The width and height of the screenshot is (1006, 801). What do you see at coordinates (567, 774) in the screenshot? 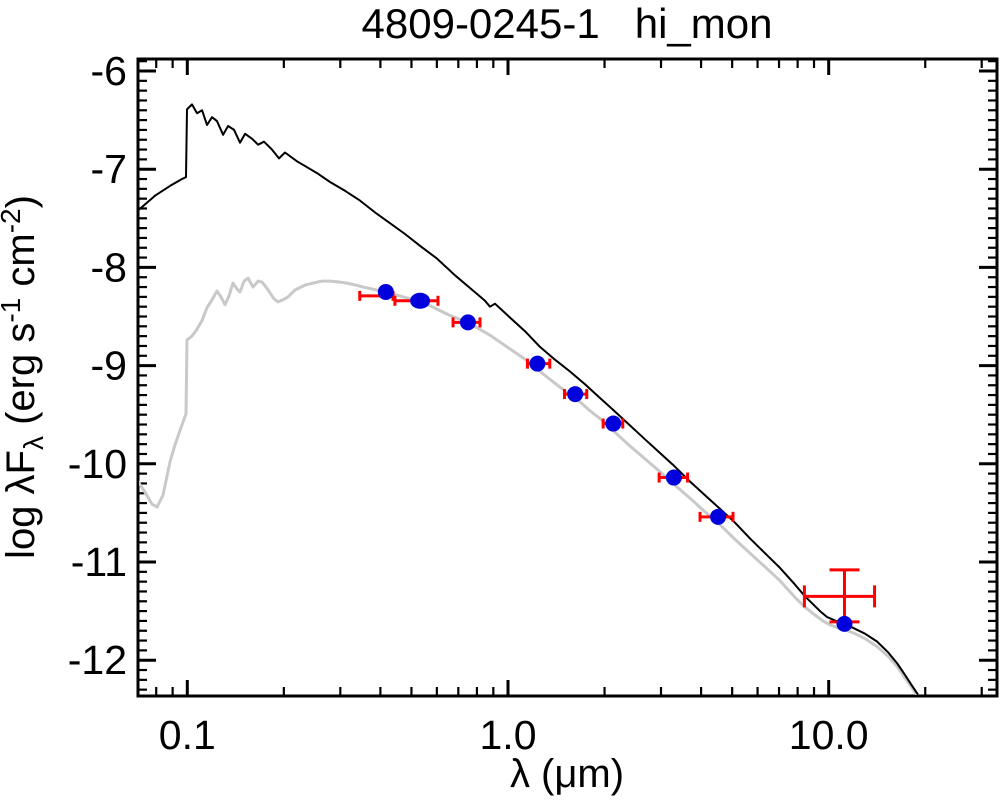
I see `x-axis-title: λ (μm)` at bounding box center [567, 774].